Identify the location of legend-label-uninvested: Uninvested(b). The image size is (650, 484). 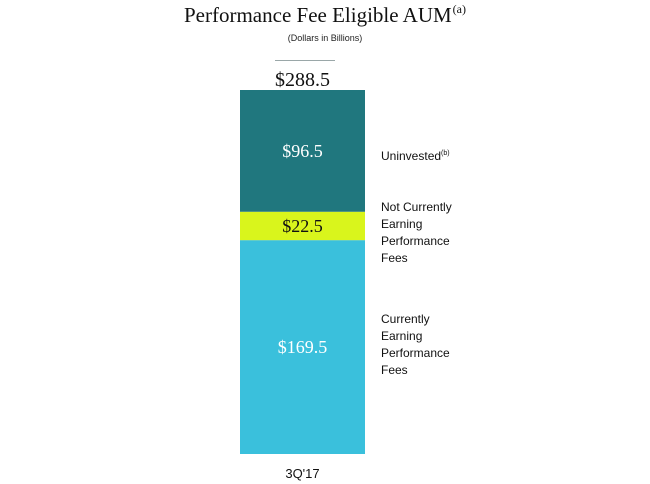
(415, 156).